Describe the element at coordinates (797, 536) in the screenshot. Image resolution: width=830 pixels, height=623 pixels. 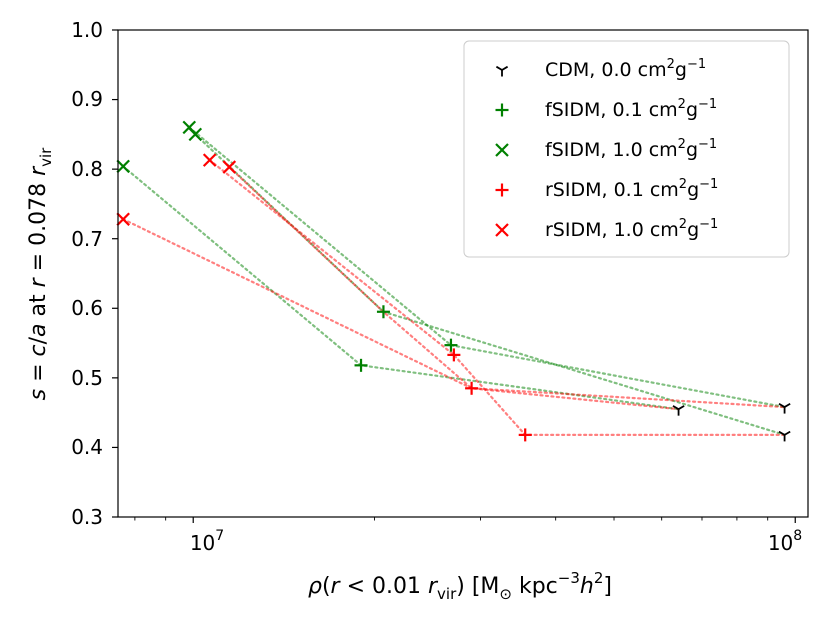
I see `x-tick-exponent: 8` at that location.